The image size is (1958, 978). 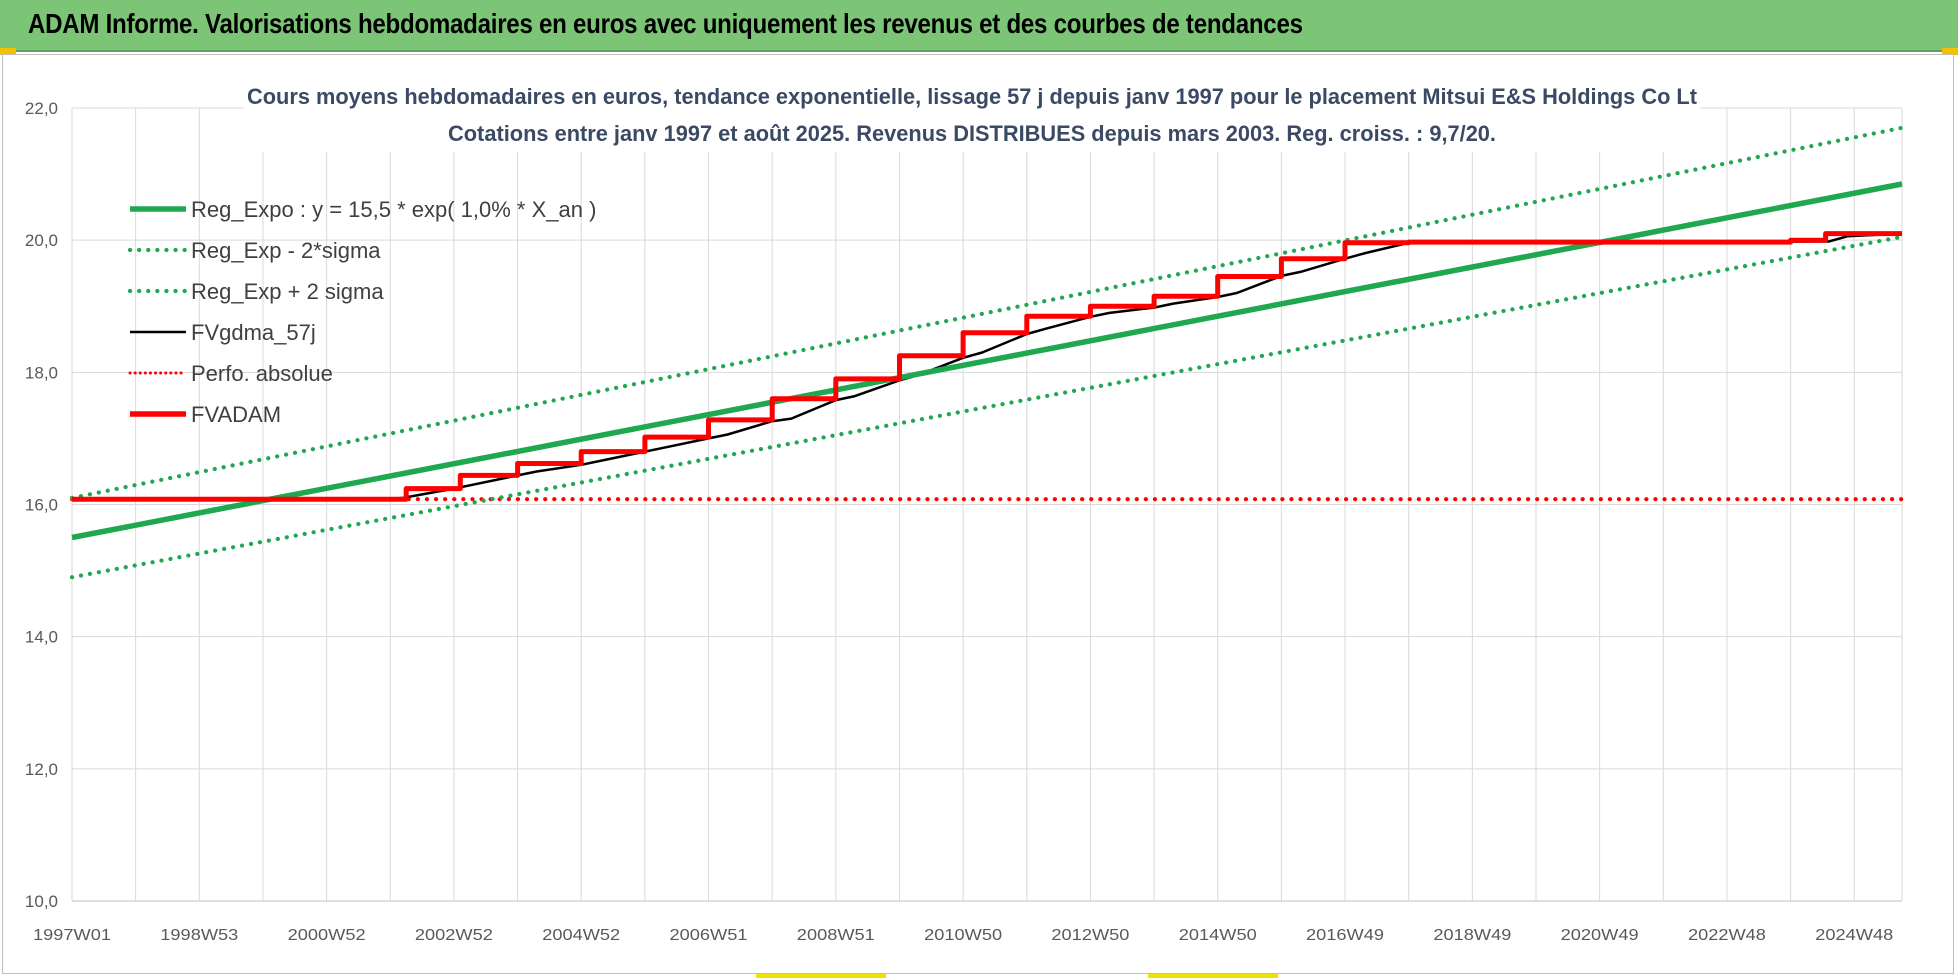 What do you see at coordinates (236, 414) in the screenshot?
I see `legend-label: FVADAM` at bounding box center [236, 414].